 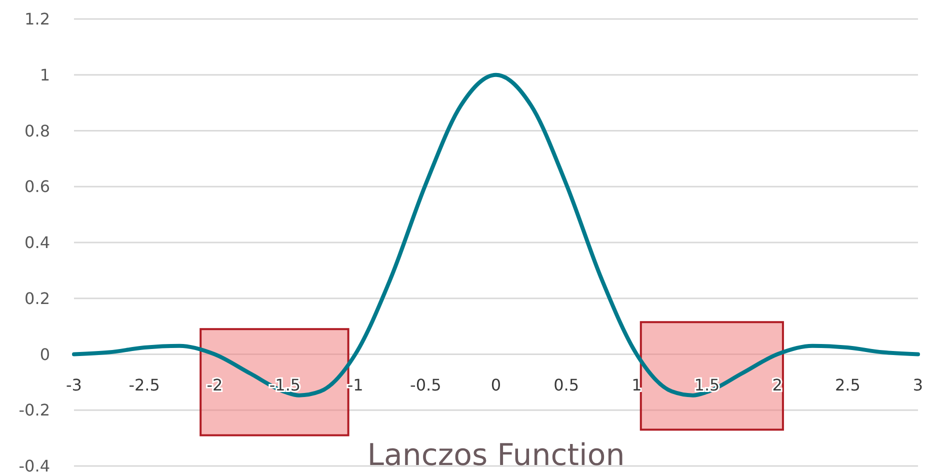 I want to click on y-tick-label: 0.2, so click(x=37, y=298).